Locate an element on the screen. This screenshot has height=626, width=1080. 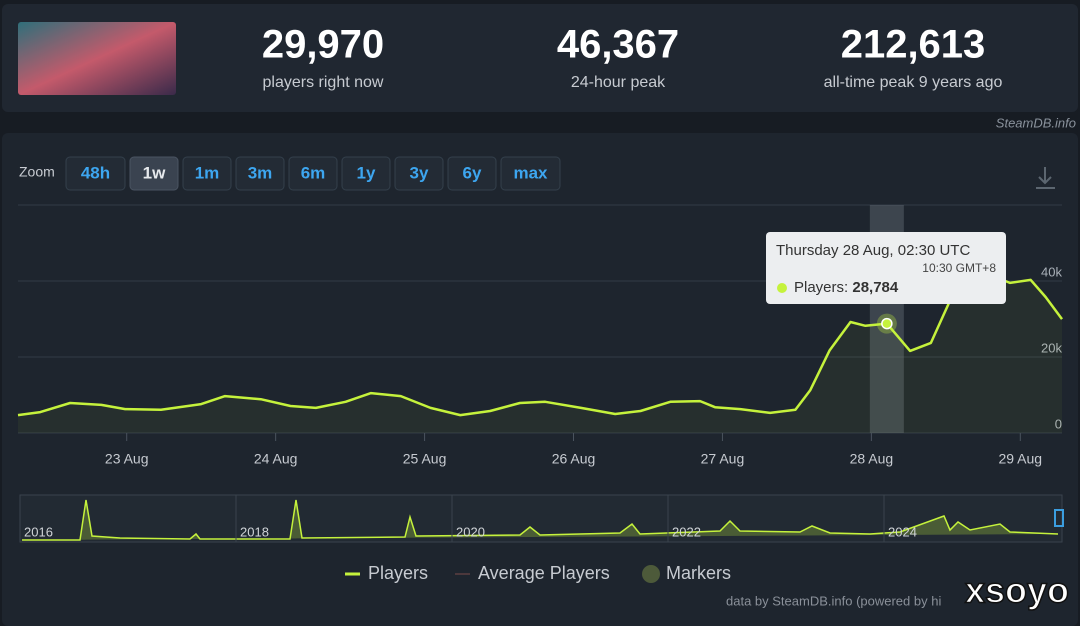
x-tick-label: 27 Aug is located at coordinates (723, 459).